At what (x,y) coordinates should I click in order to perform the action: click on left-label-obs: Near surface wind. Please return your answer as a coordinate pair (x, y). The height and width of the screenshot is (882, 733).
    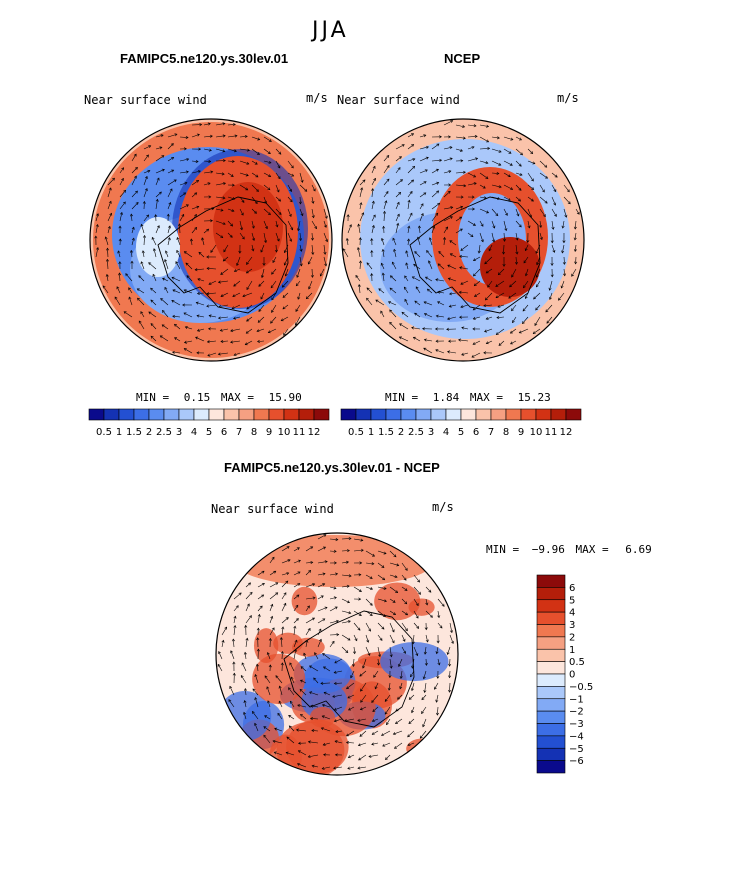
    Looking at the image, I should click on (398, 100).